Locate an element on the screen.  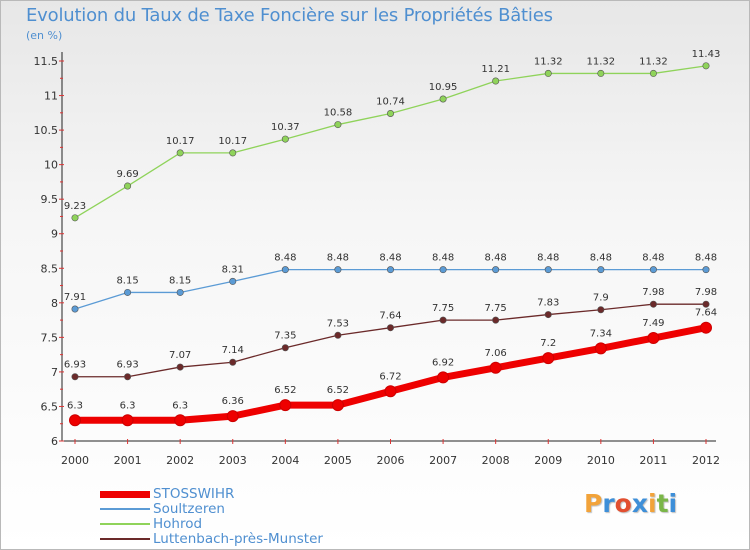
x-tick-label: 2004 is located at coordinates (285, 460).